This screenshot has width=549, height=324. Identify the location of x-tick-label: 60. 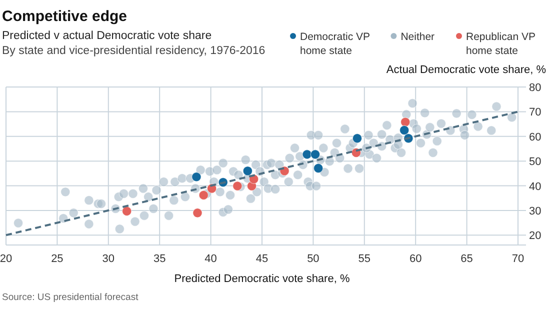
(415, 259).